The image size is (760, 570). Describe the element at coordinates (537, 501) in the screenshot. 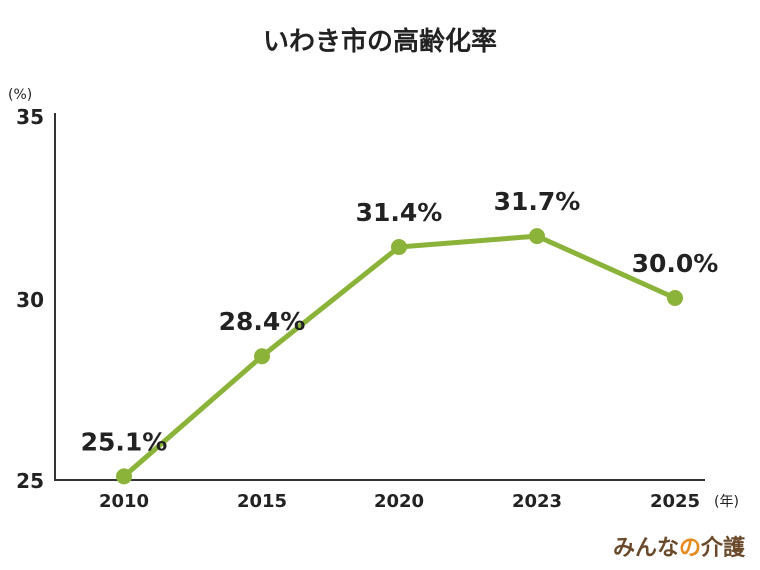

I see `x-tick-label-2023: 2023` at that location.